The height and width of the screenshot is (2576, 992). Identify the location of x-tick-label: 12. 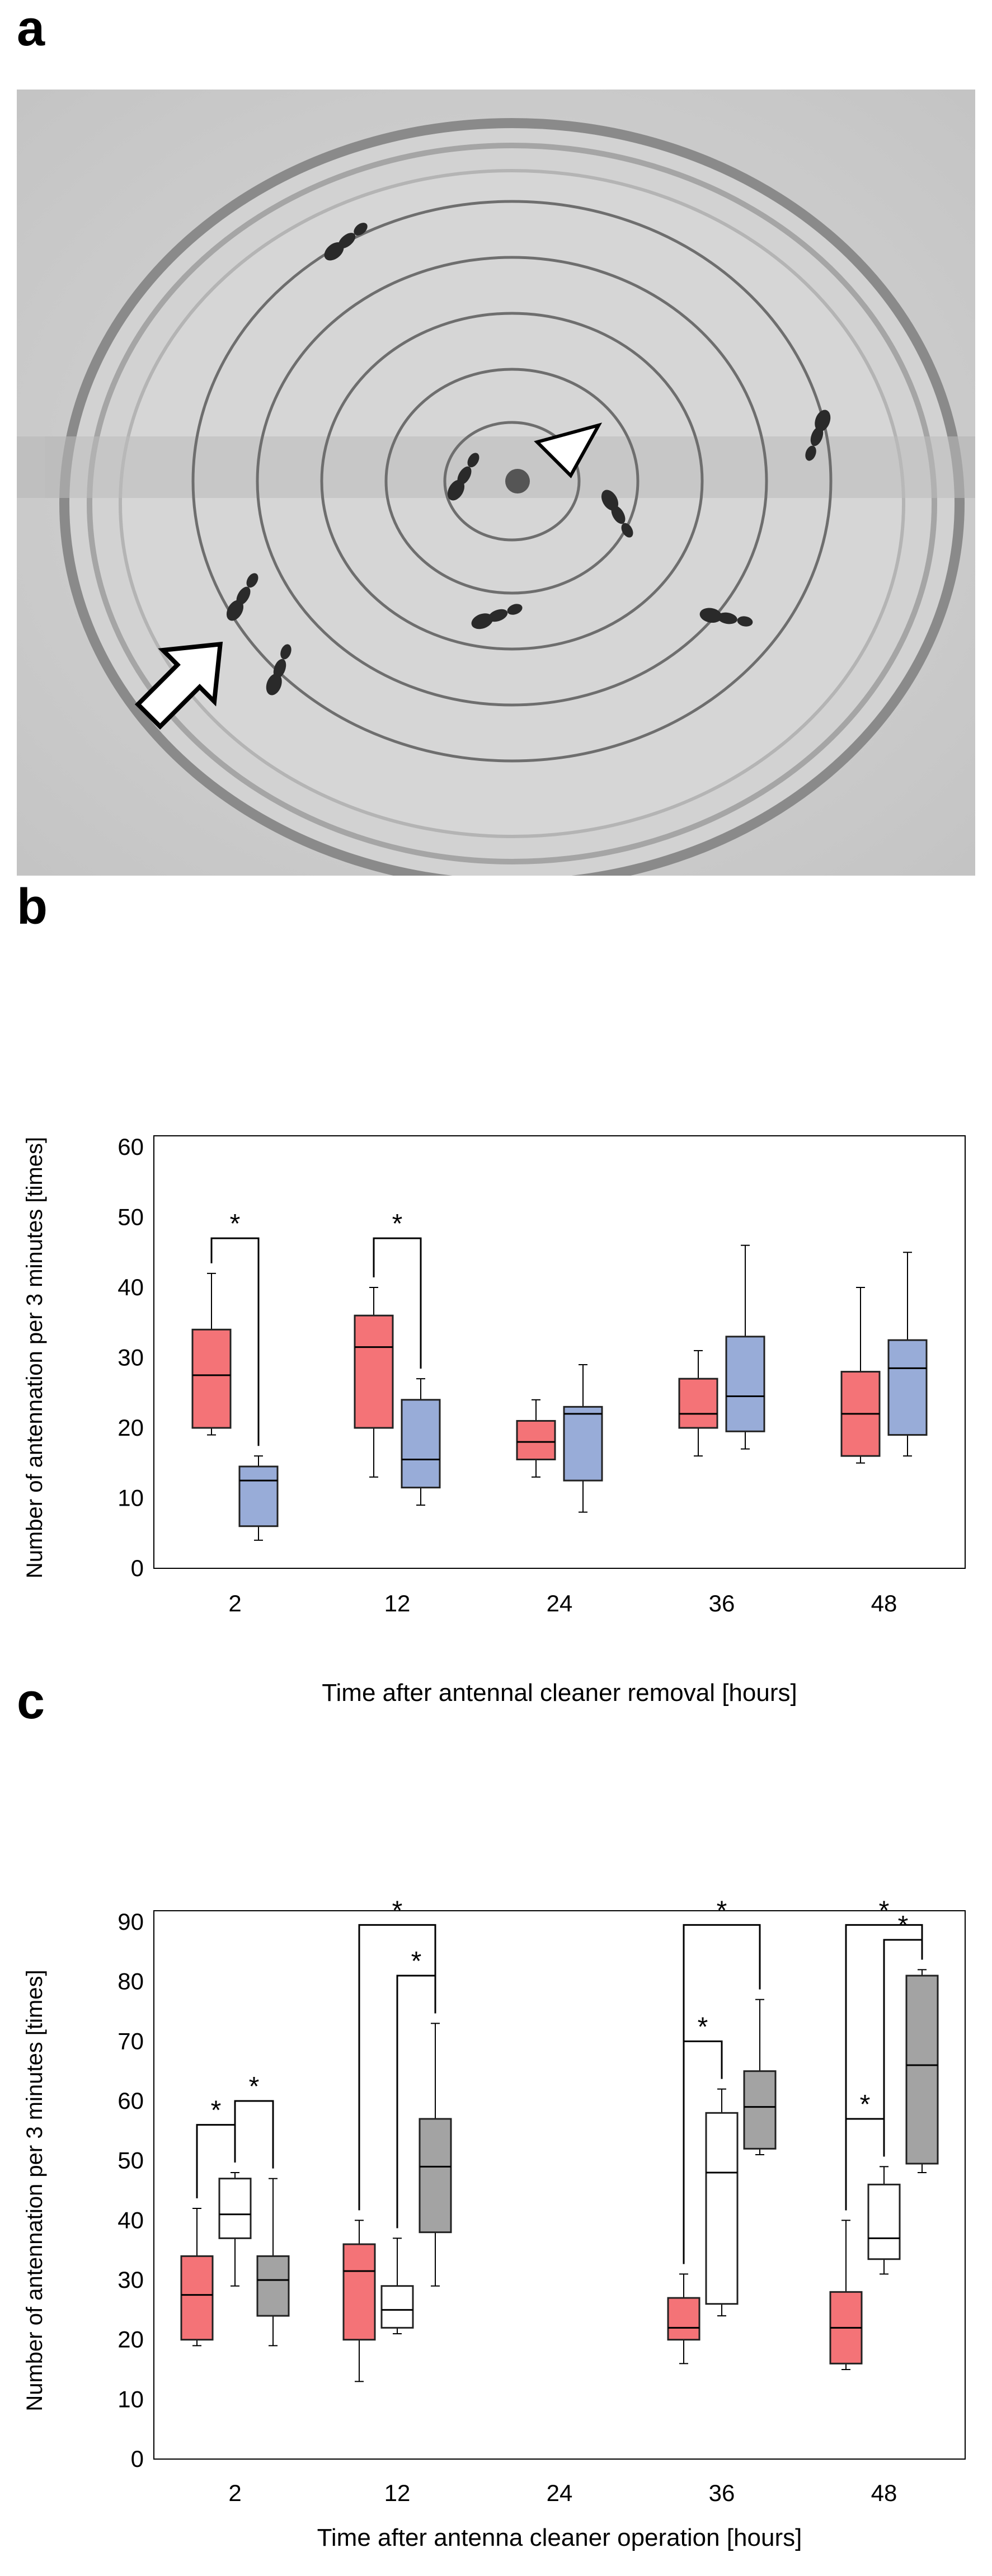
(398, 1603).